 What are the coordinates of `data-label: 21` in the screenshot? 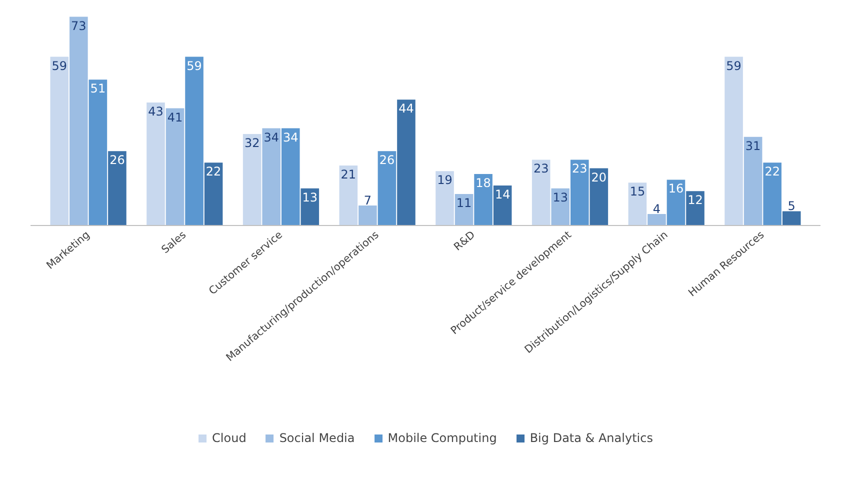 It's located at (348, 174).